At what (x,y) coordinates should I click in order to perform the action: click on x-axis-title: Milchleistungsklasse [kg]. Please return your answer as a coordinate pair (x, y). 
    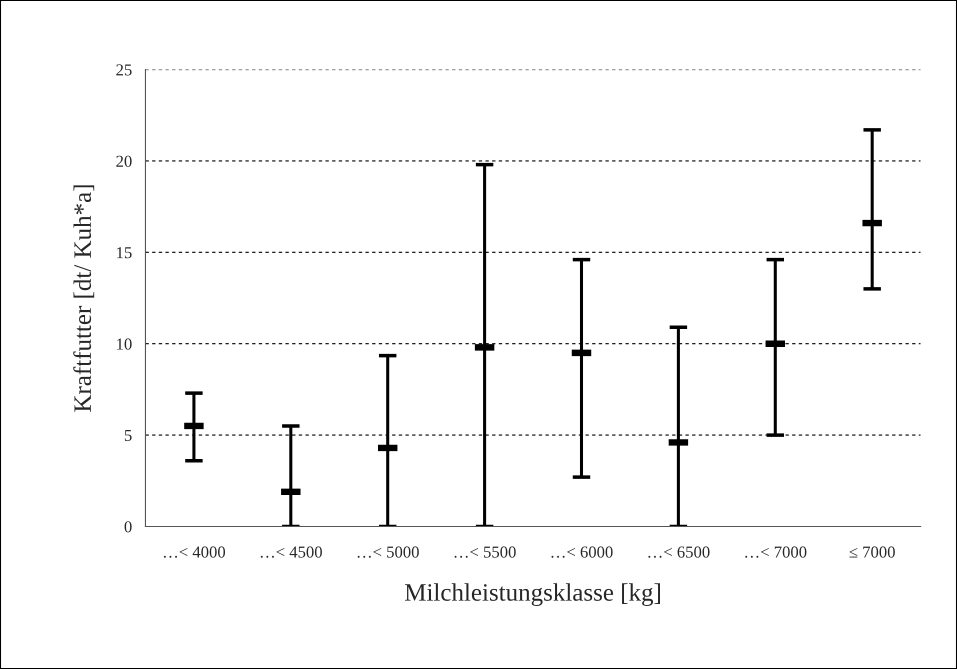
    Looking at the image, I should click on (532, 594).